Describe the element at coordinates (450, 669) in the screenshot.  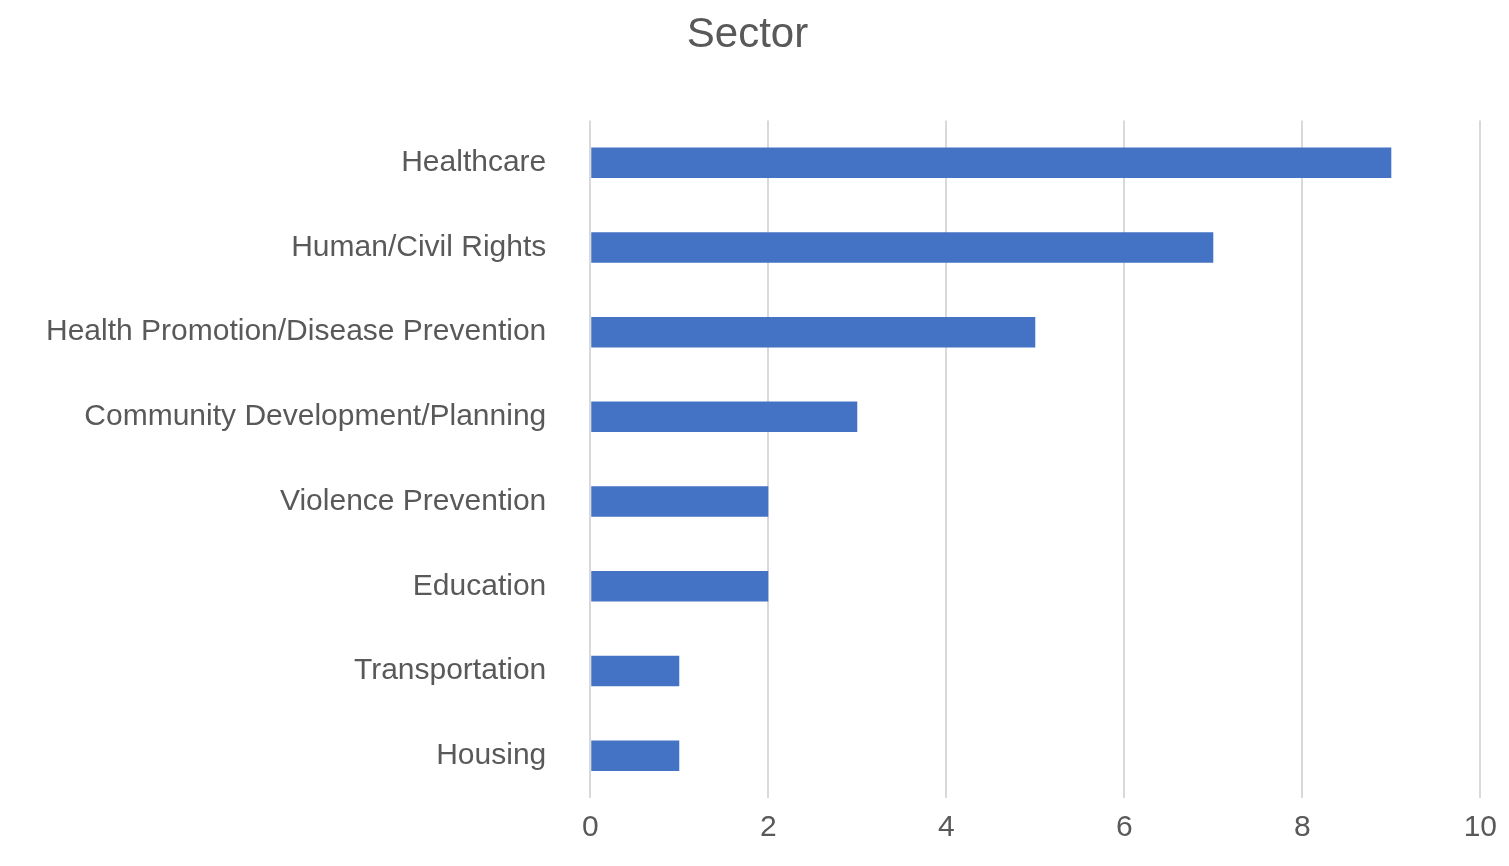
I see `y-tick-label: Transportation` at that location.